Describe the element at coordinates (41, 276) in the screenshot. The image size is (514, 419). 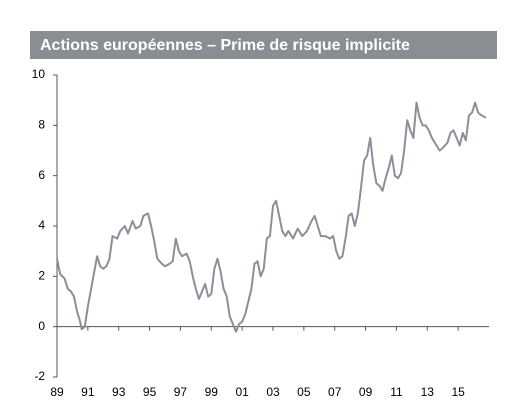
I see `y-tick-label: 2` at that location.